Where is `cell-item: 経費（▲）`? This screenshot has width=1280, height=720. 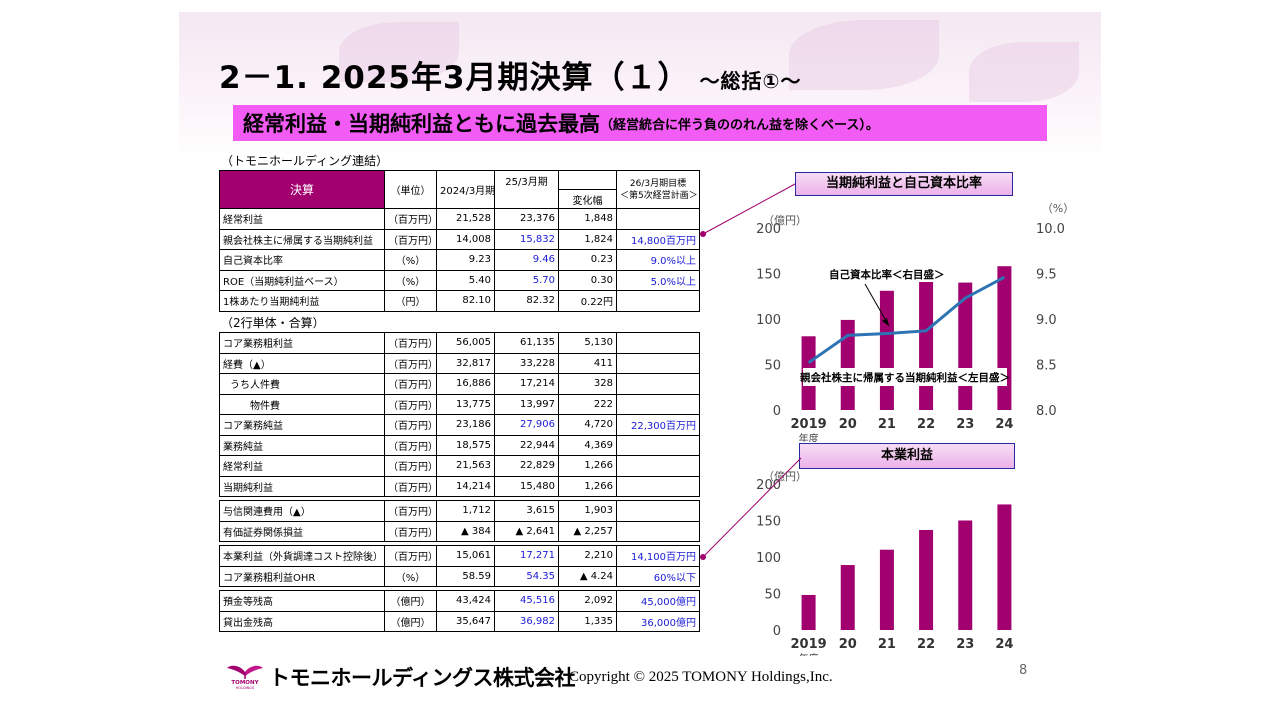
cell-item: 経費（▲） is located at coordinates (302, 363).